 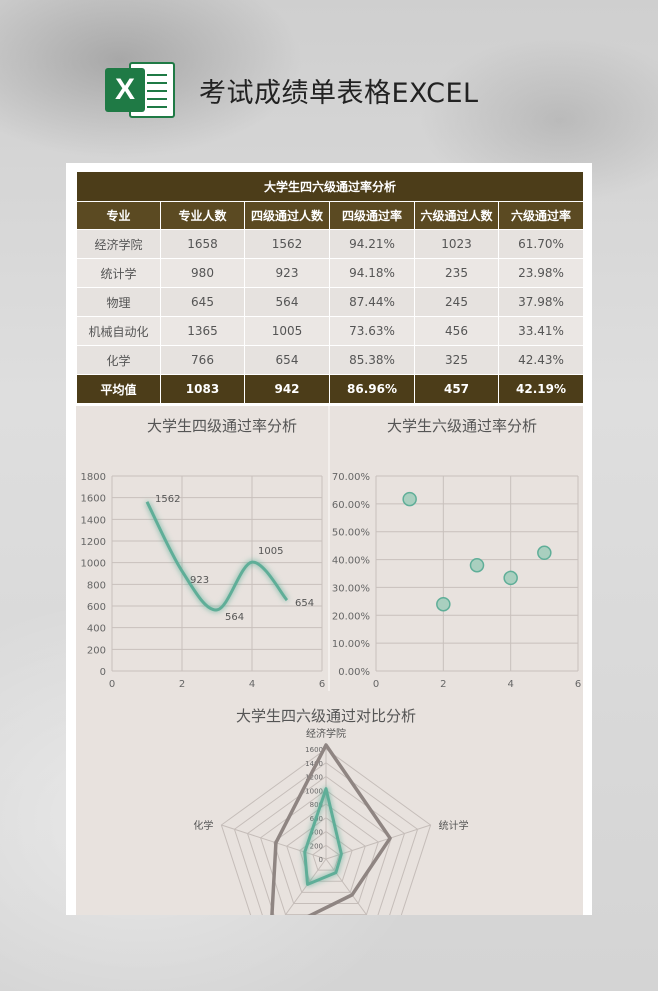 What do you see at coordinates (118, 273) in the screenshot?
I see `table-cell: 统计学` at bounding box center [118, 273].